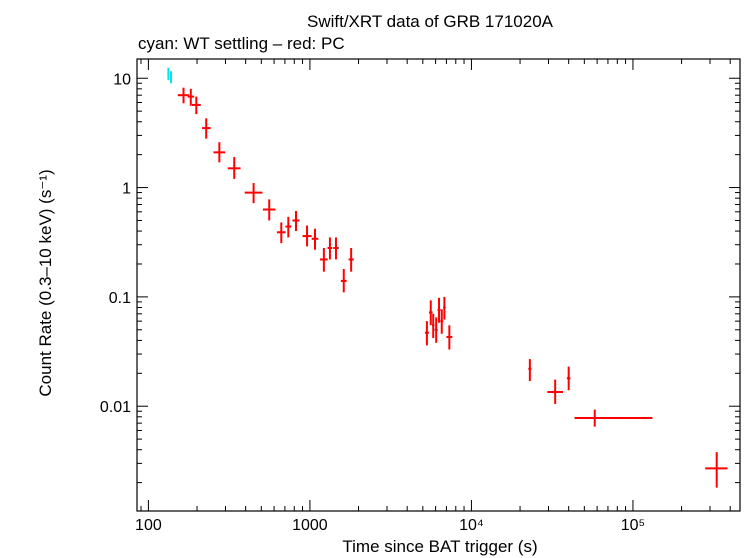  Describe the element at coordinates (633, 525) in the screenshot. I see `x-tick-label: 10⁵` at that location.